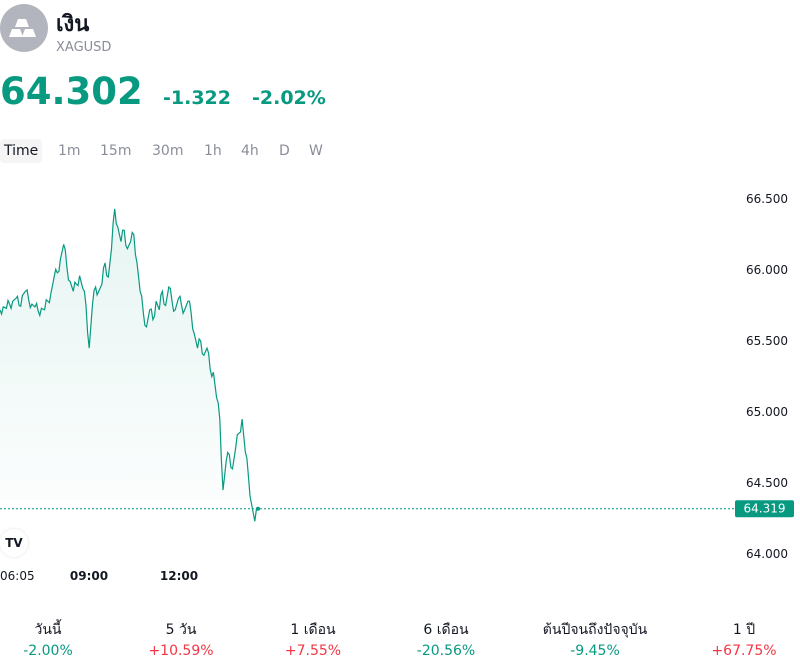  What do you see at coordinates (767, 412) in the screenshot?
I see `y-tick-label: 65.000` at bounding box center [767, 412].